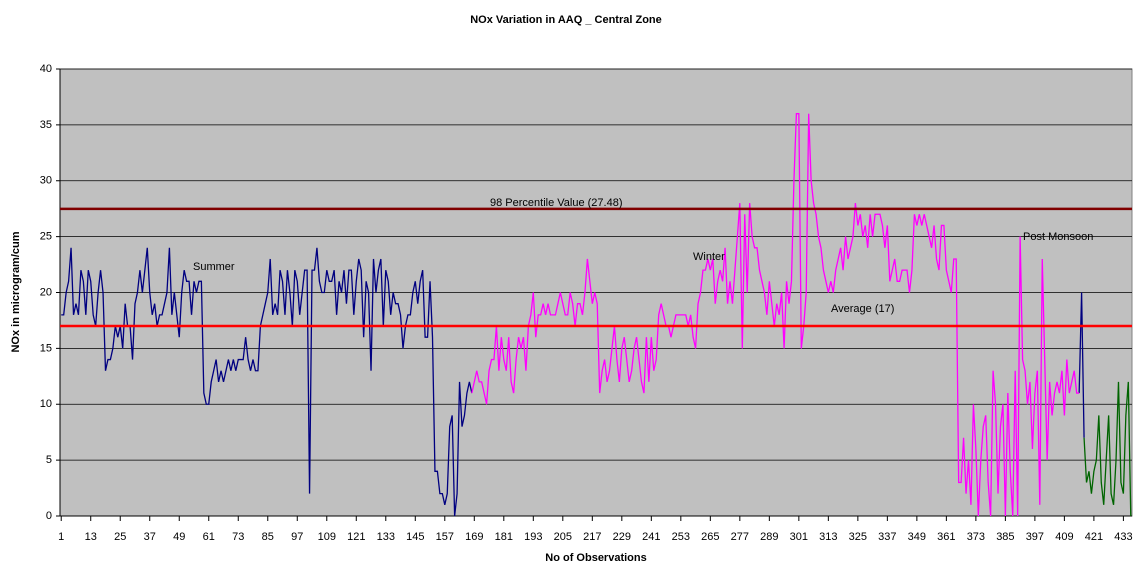  What do you see at coordinates (179, 537) in the screenshot?
I see `x-tick-label: 49` at bounding box center [179, 537].